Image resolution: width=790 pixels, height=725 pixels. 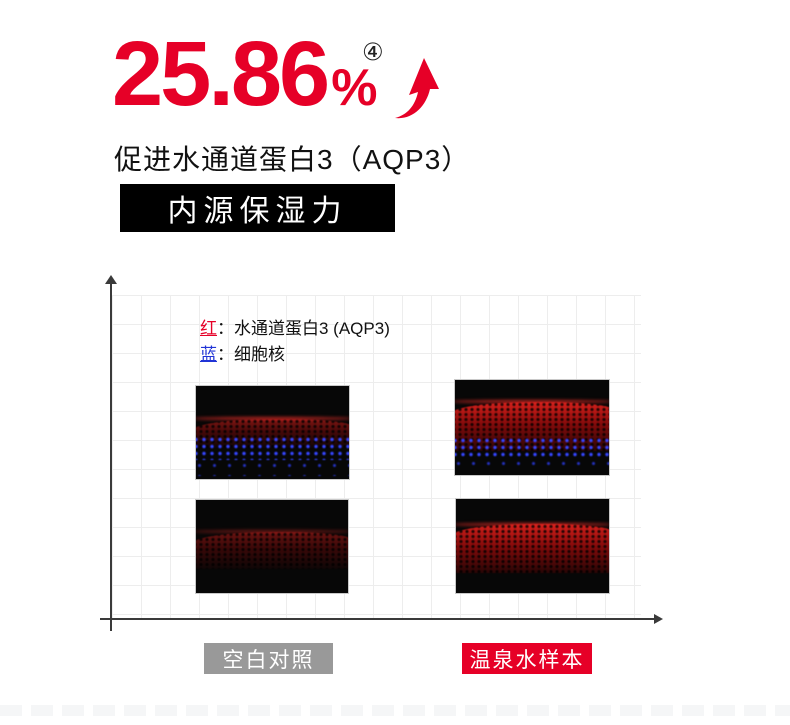 I want to click on x-axis-line, so click(x=378, y=619).